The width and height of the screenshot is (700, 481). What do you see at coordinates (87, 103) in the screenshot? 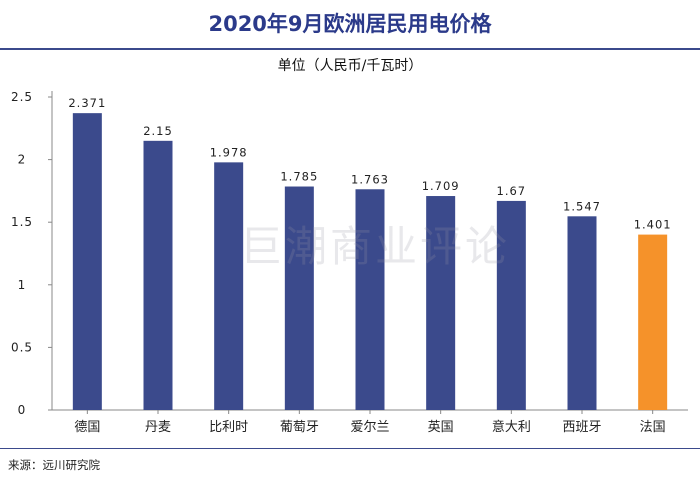
I see `data-label: 2.371` at bounding box center [87, 103].